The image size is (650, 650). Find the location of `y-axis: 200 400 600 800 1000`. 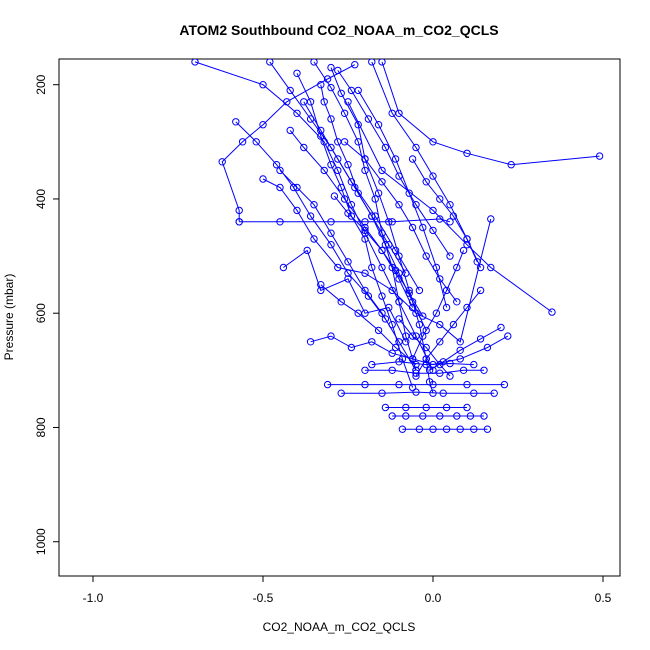

y-axis: 200 400 600 800 1000 is located at coordinates (46, 314).